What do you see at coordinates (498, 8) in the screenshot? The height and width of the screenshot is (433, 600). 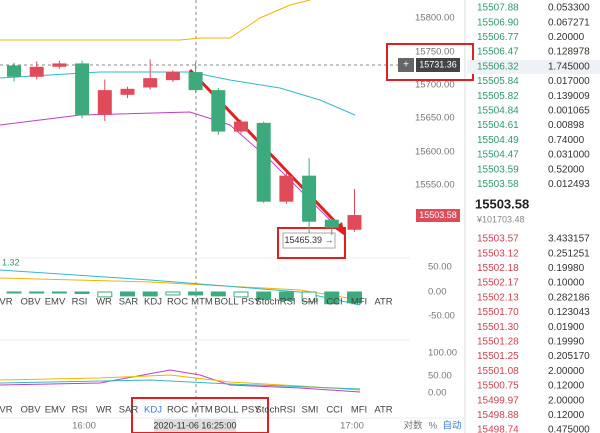 I see `ask-price: 15507.88` at bounding box center [498, 8].